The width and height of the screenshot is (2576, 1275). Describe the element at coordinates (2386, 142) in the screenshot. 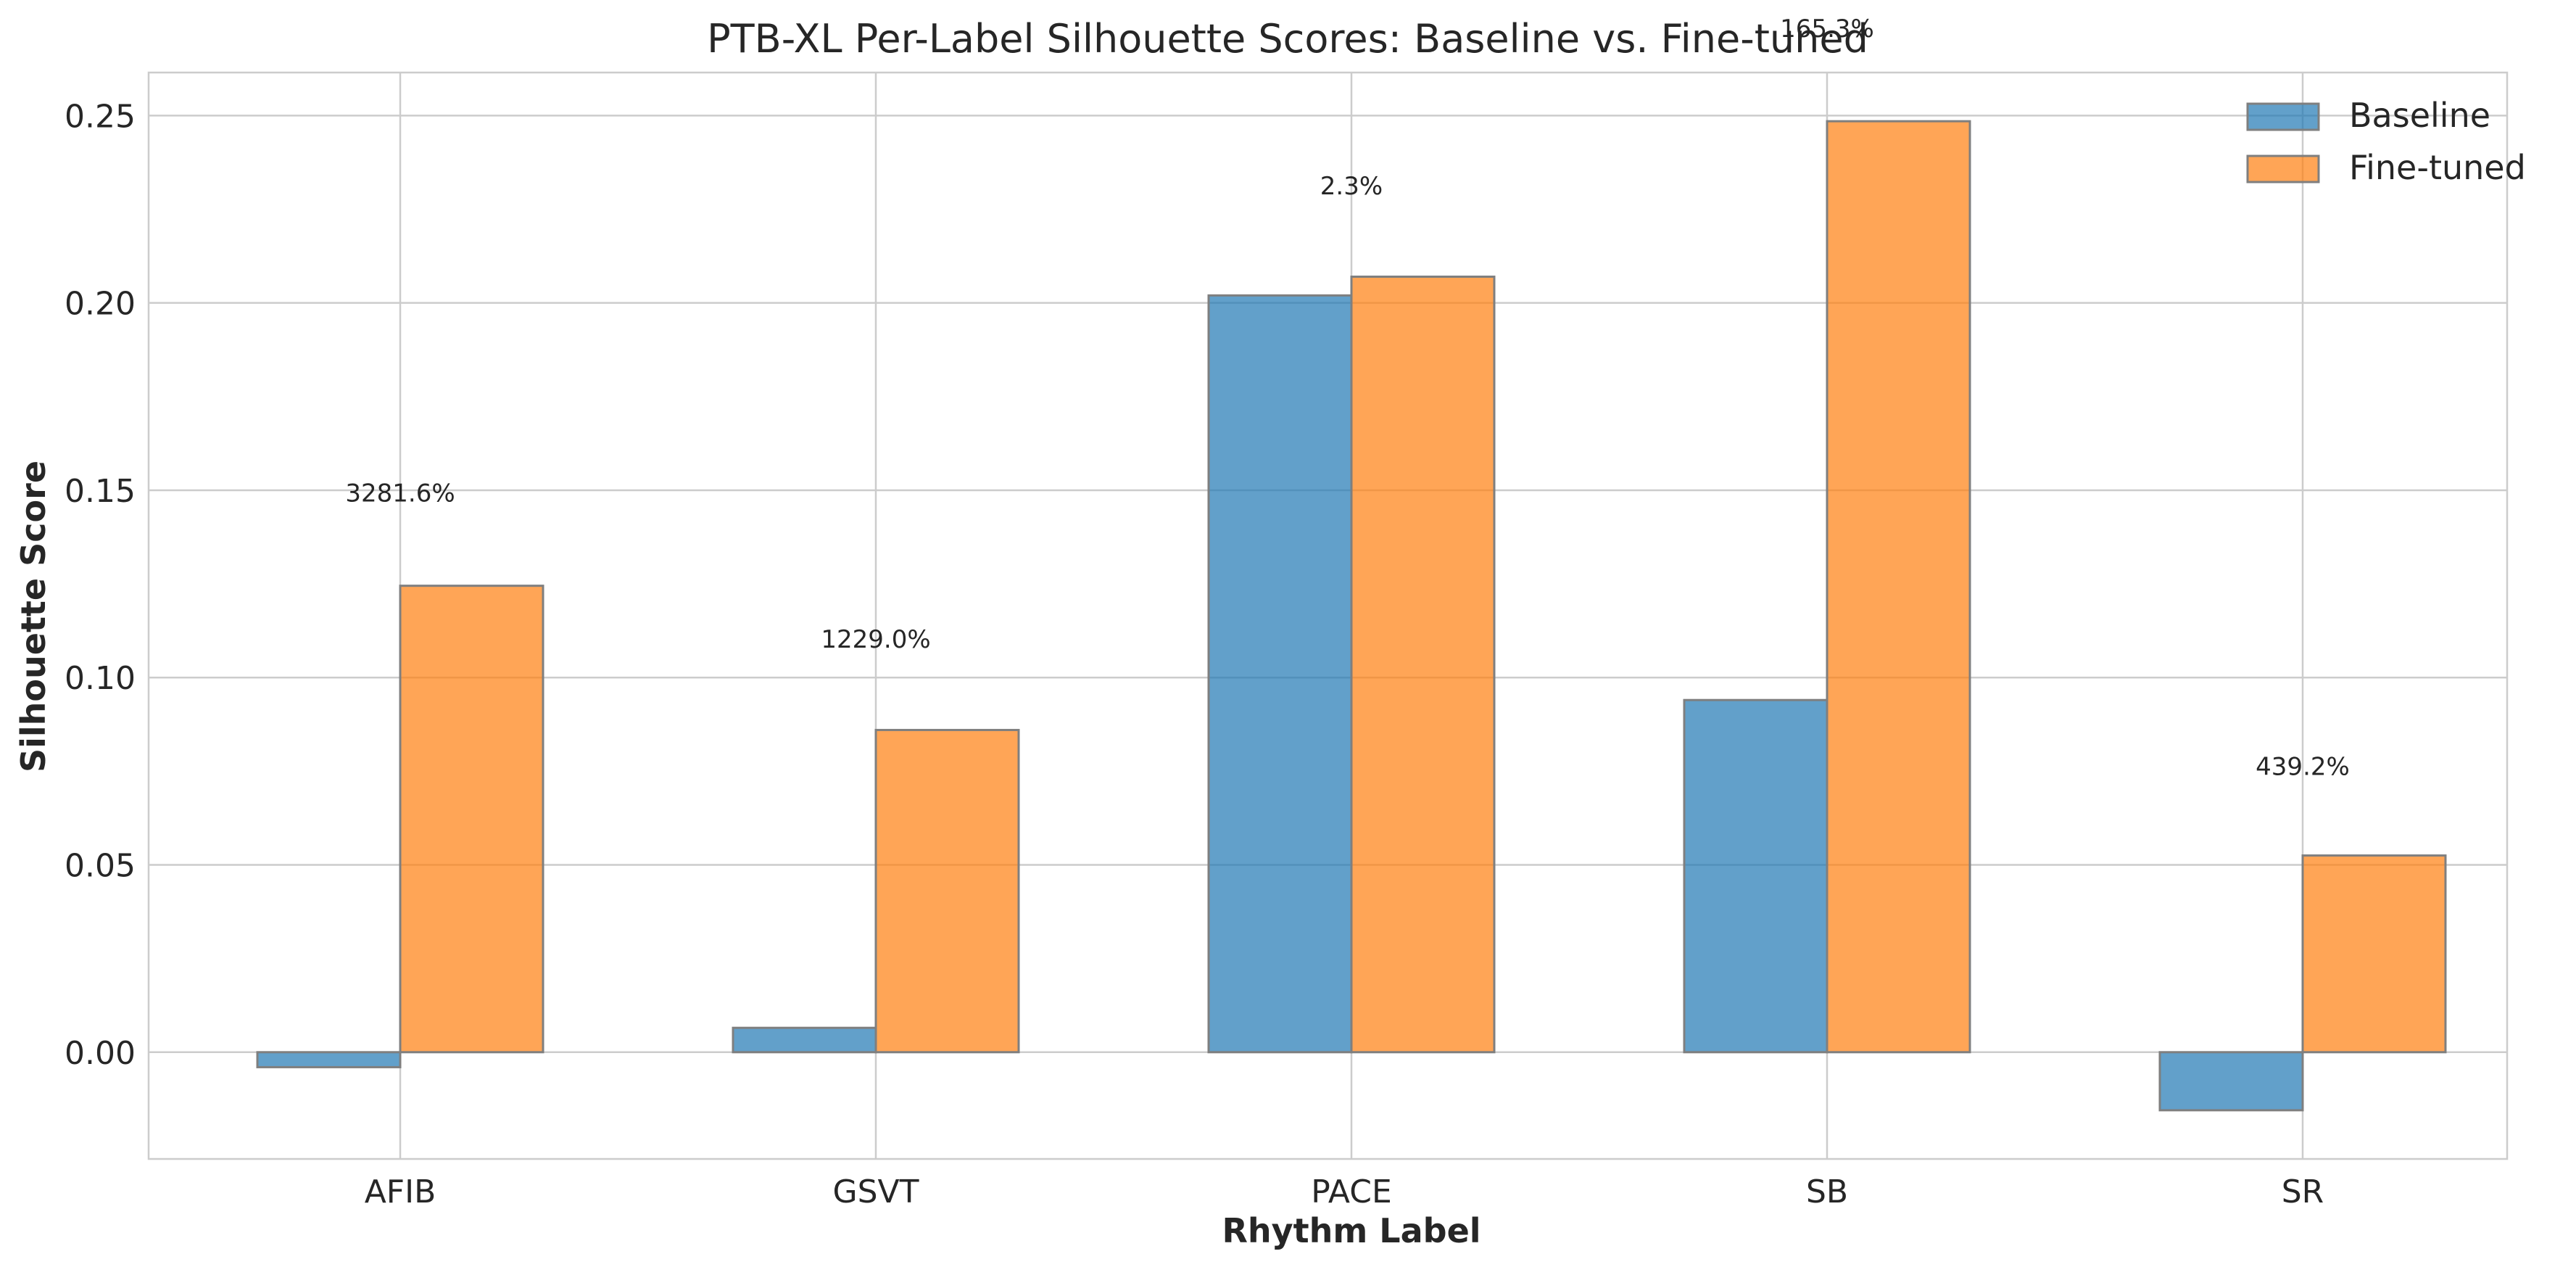

I see `legend: Baseline Fine-tuned` at that location.